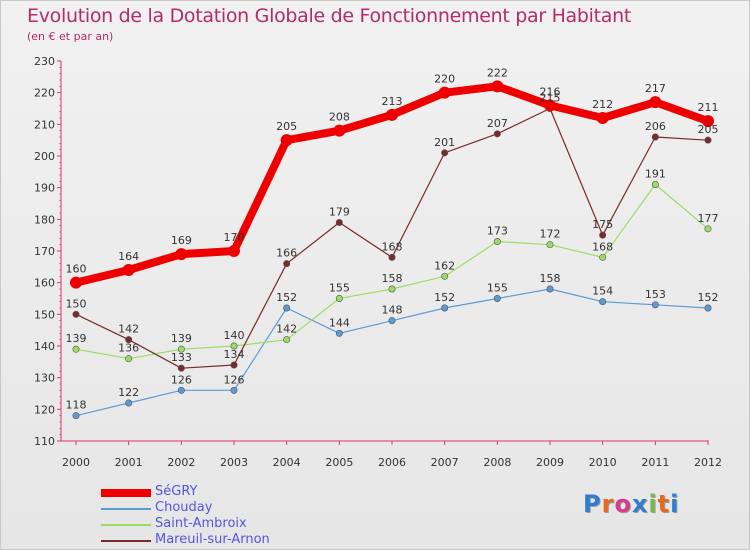 The height and width of the screenshot is (550, 750). Describe the element at coordinates (181, 462) in the screenshot. I see `x-tick-label: 2002` at that location.